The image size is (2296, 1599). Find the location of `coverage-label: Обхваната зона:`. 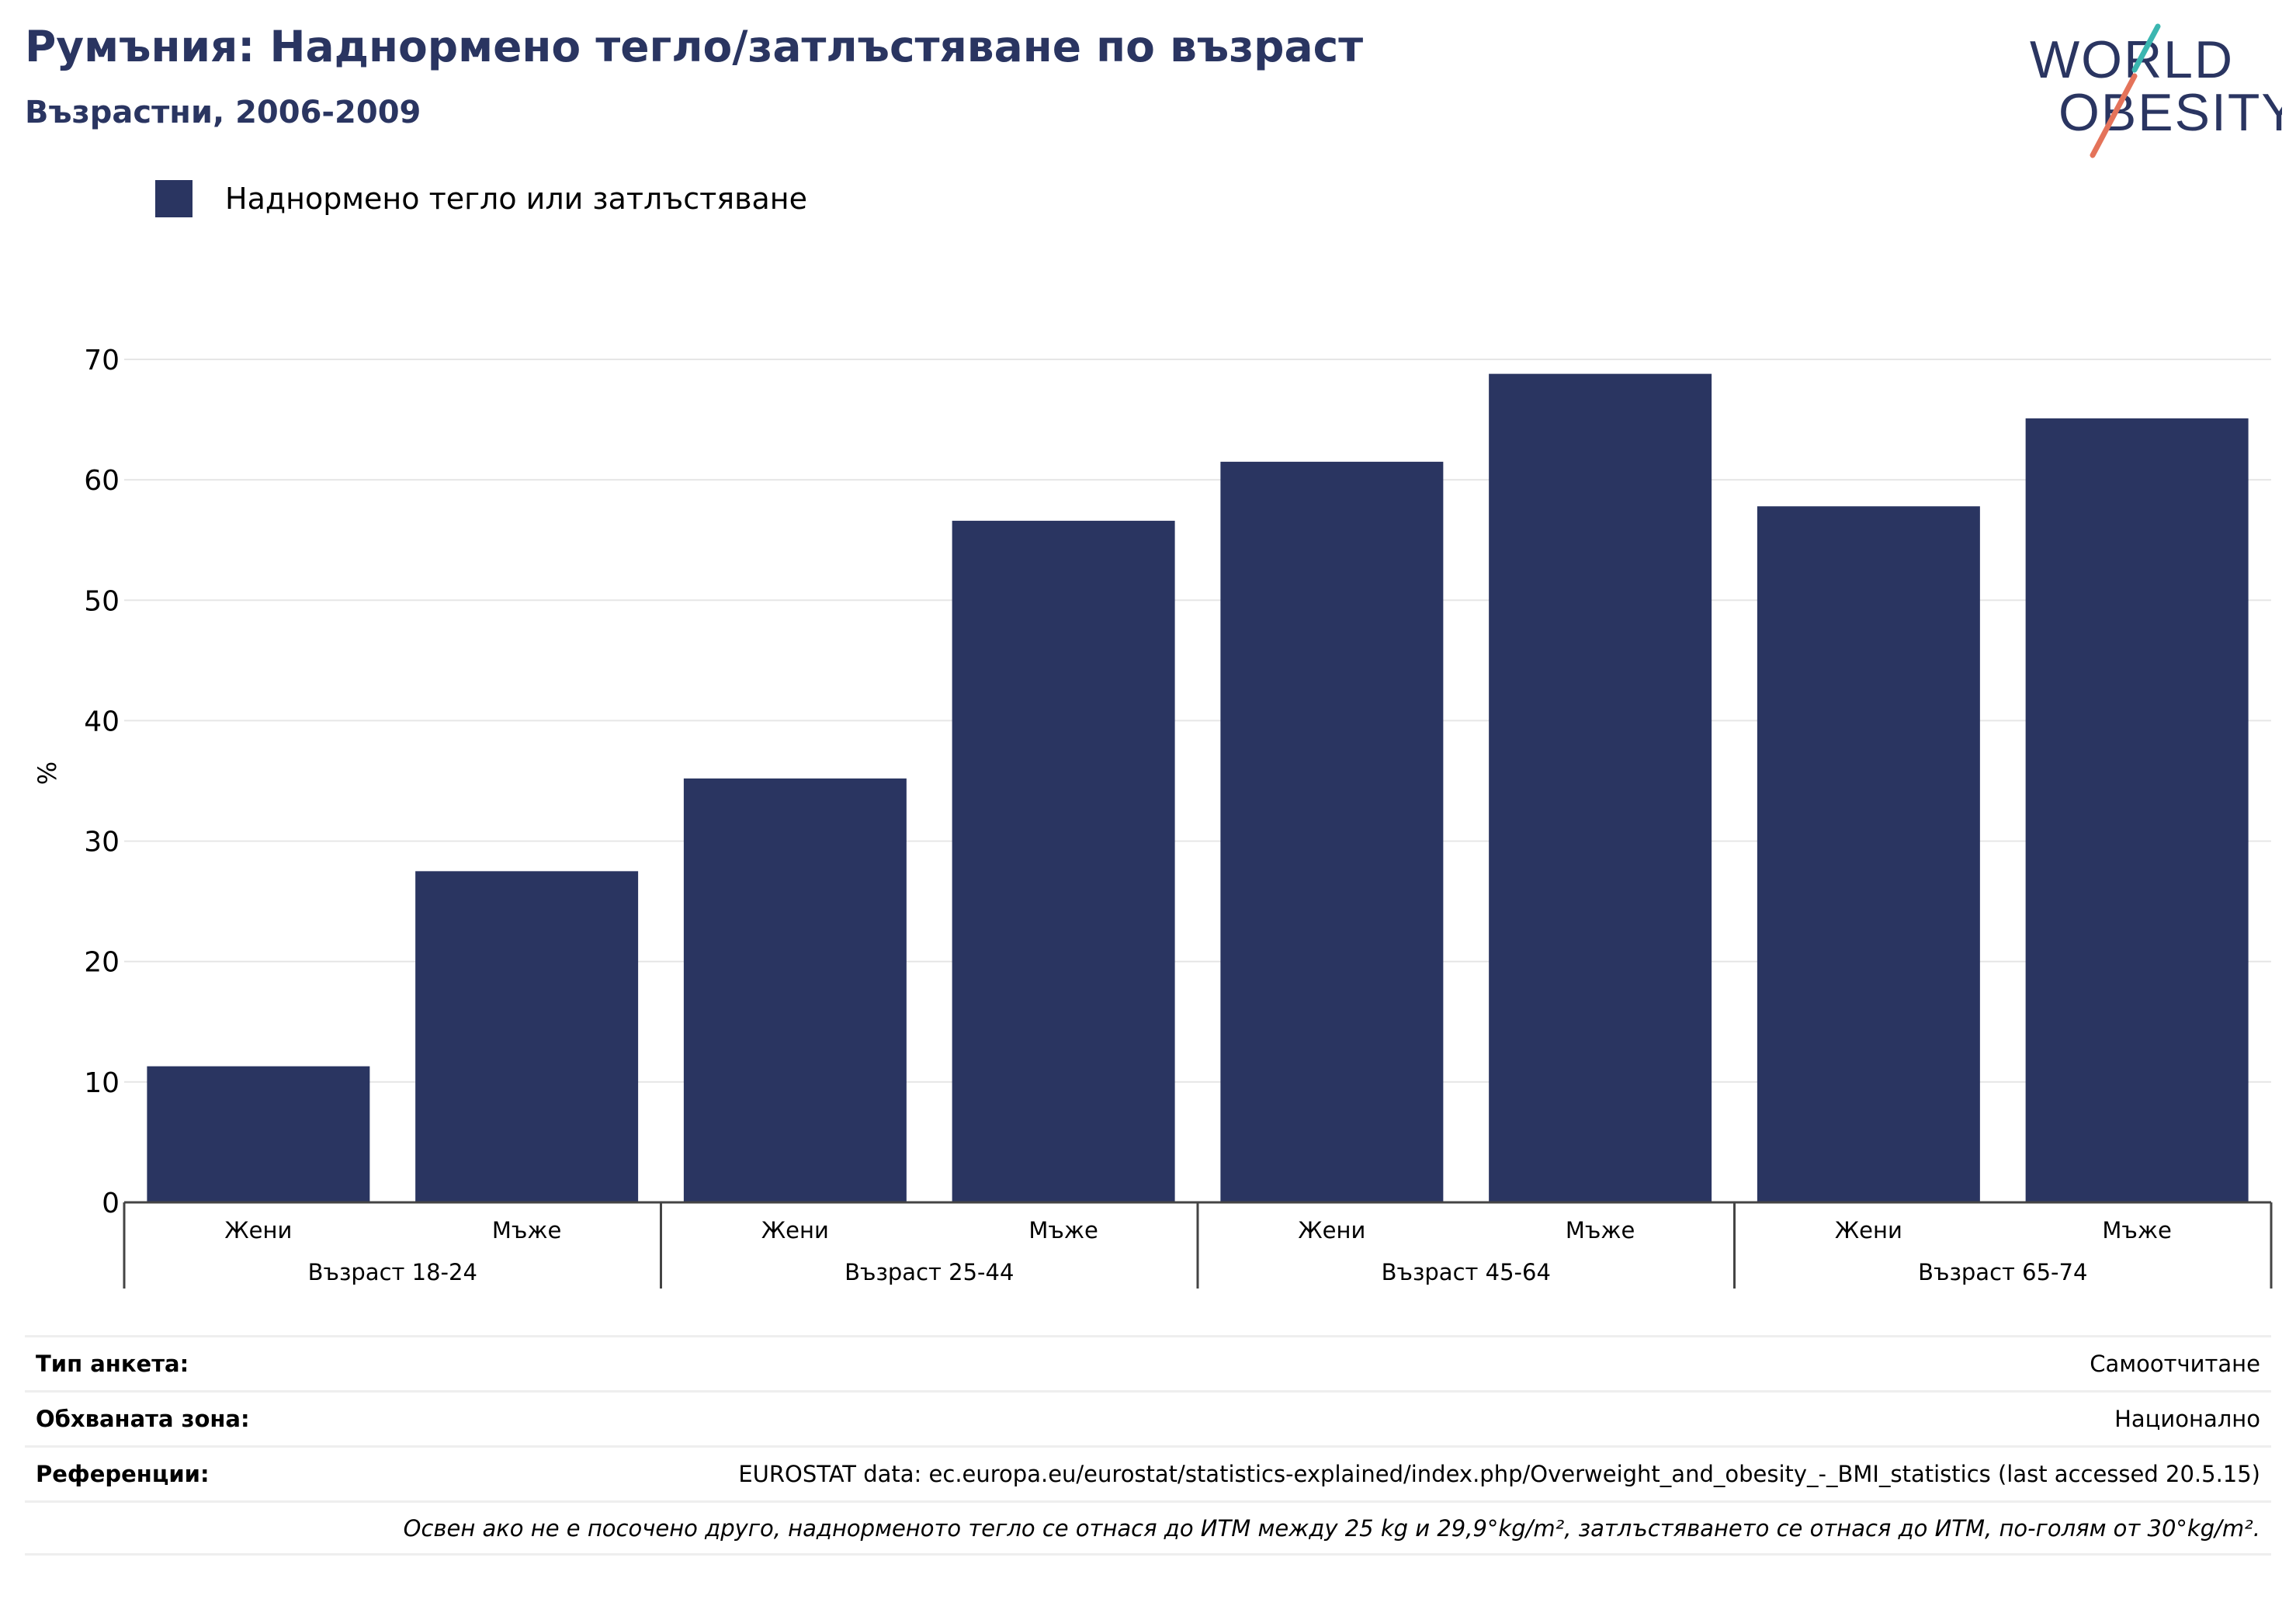

coverage-label: Обхваната зона: is located at coordinates (143, 1419).